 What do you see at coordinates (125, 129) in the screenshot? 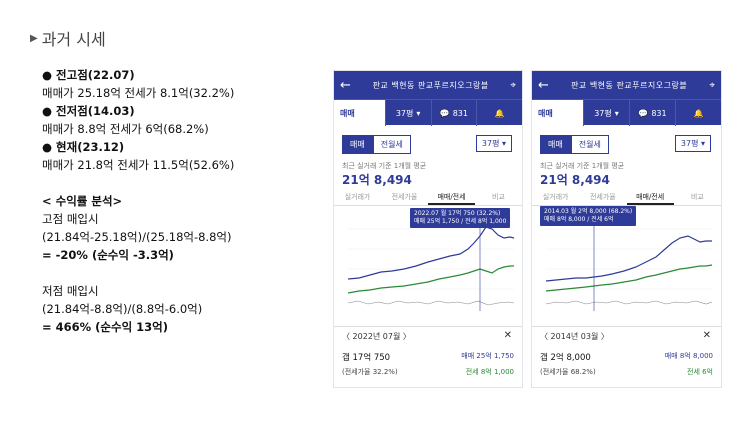
I see `low-detail: 매매가 8.8억 전세가 6억(68.2%)` at bounding box center [125, 129].